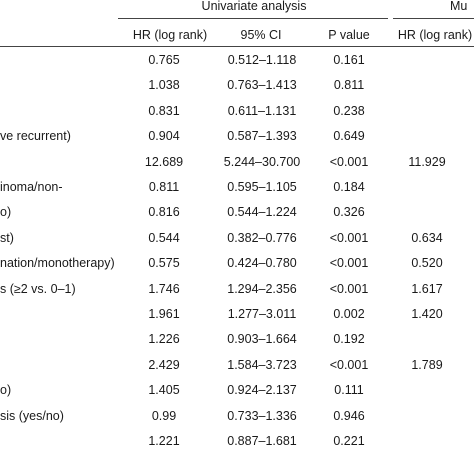  I want to click on header-bottom-rule, so click(237, 46).